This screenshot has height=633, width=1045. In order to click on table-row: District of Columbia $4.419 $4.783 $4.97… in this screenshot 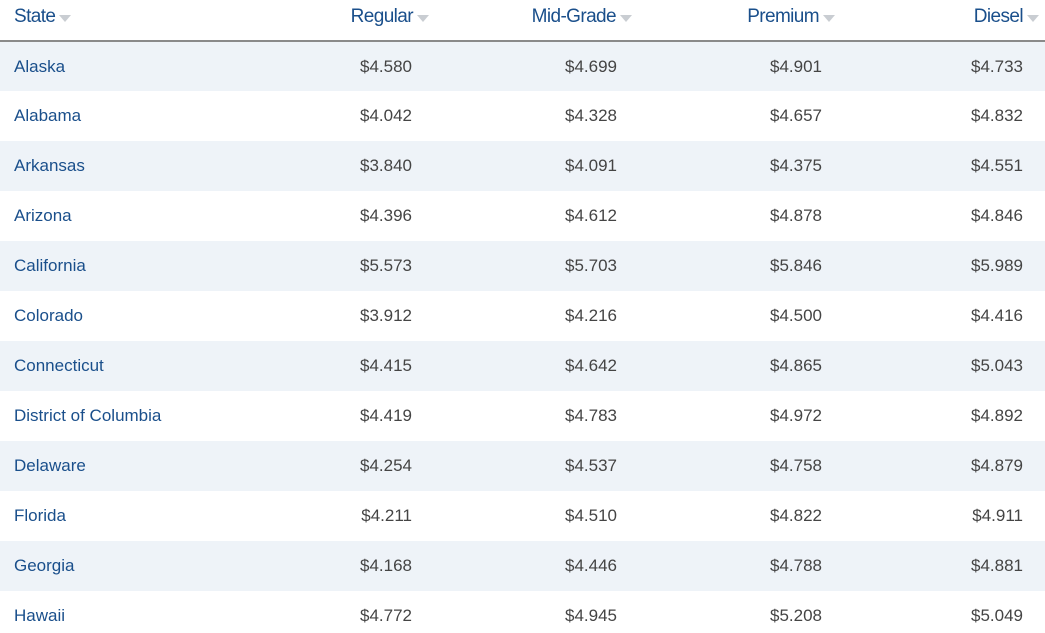, I will do `click(522, 416)`.